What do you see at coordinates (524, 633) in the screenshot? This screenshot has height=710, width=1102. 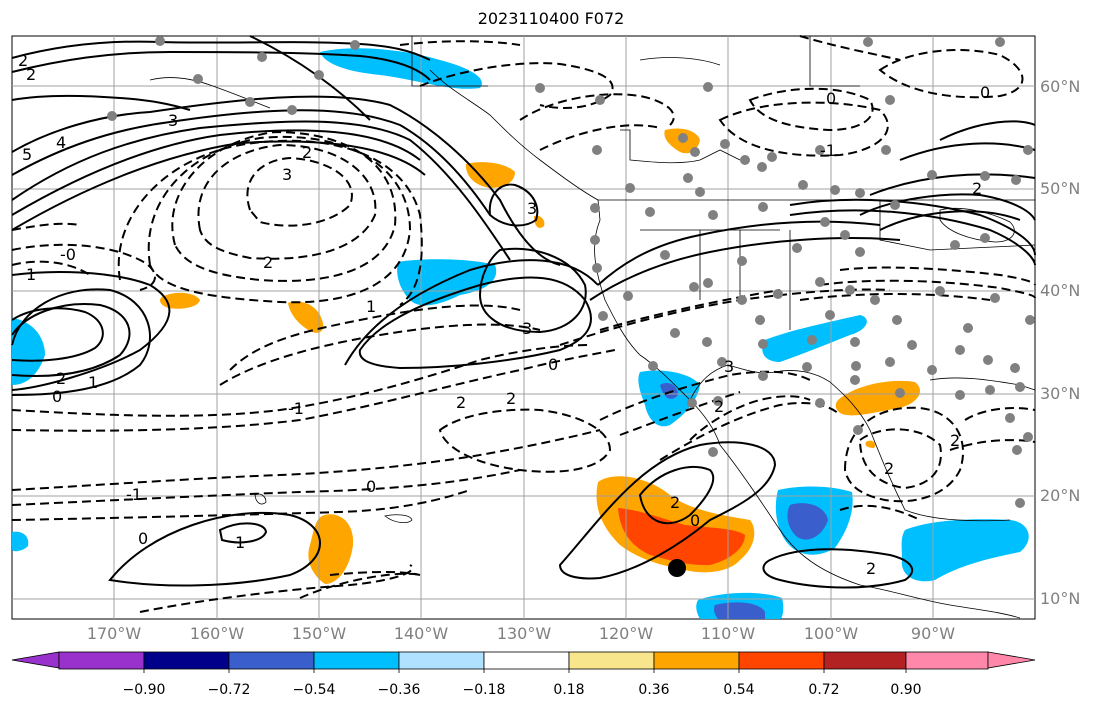 I see `lon-label-130w: 130°W` at bounding box center [524, 633].